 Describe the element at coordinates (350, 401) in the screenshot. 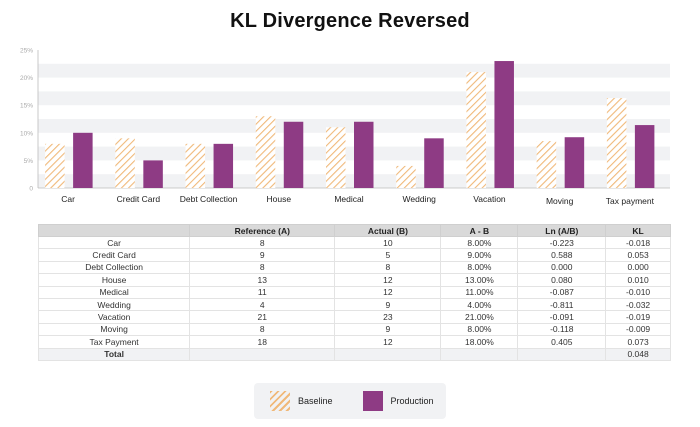

I see `legend: Baseline Production` at that location.